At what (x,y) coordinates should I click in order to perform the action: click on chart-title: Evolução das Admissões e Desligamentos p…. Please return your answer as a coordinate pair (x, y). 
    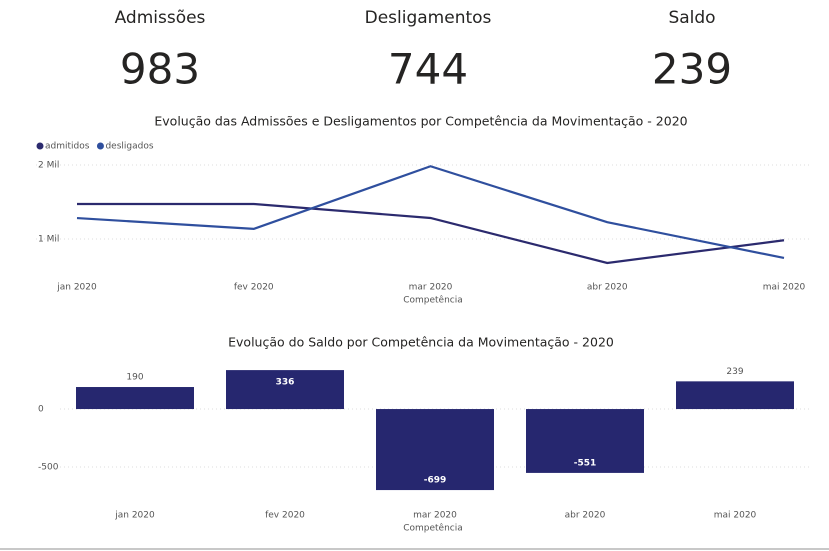
    Looking at the image, I should click on (420, 121).